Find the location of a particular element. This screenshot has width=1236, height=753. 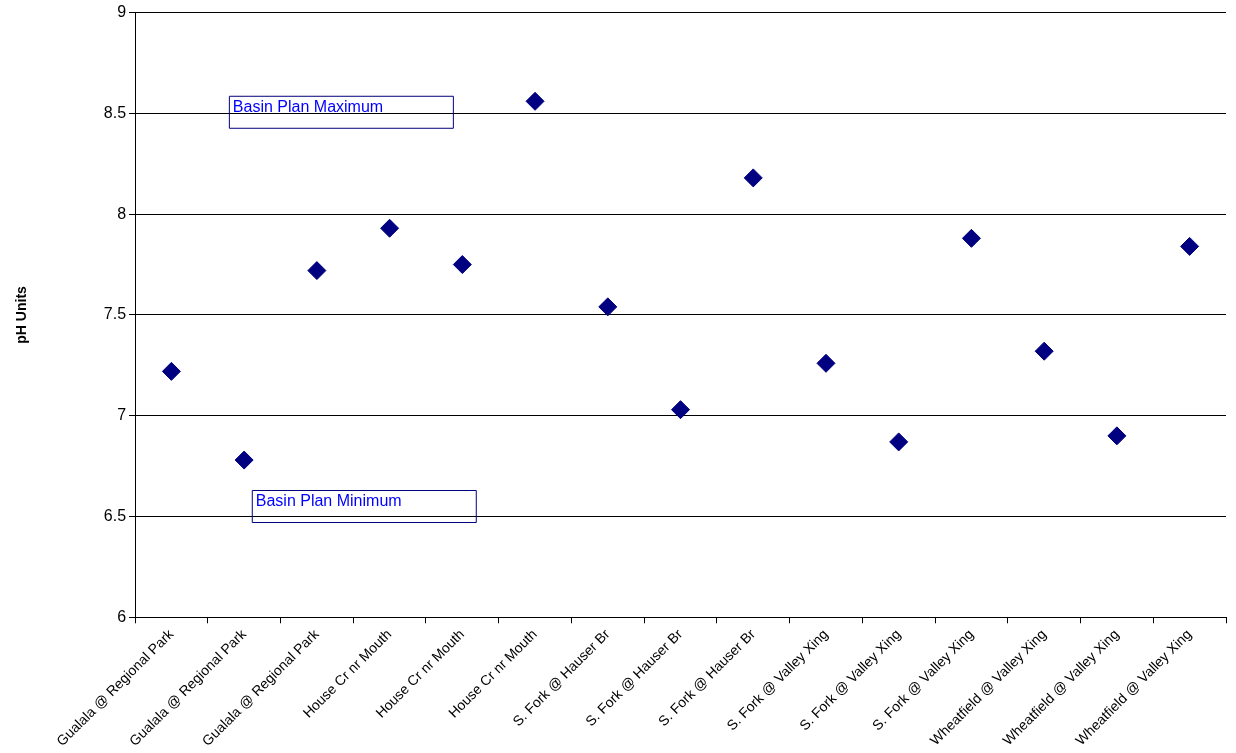

y-tick-label: 8.5 is located at coordinates (115, 112).